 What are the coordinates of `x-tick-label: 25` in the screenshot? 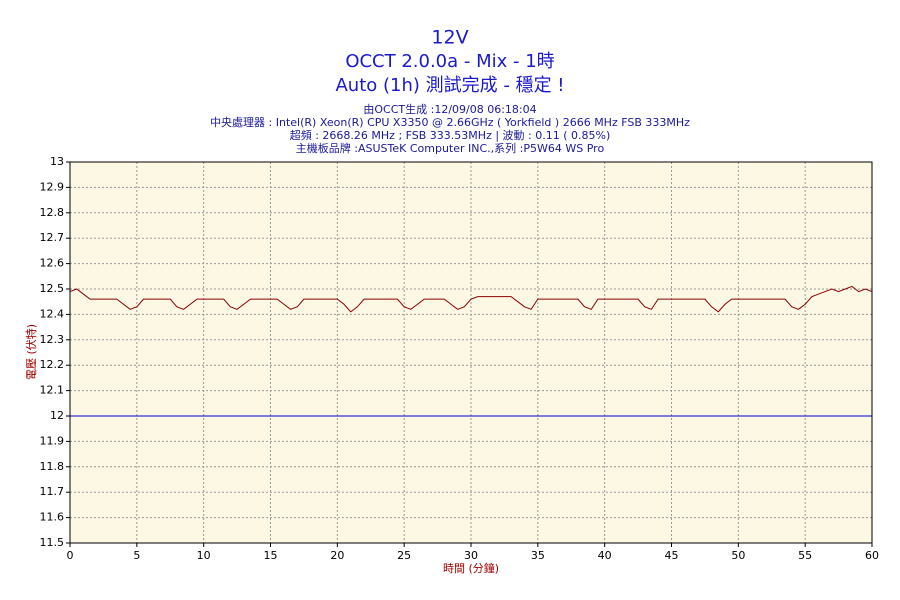 It's located at (404, 555).